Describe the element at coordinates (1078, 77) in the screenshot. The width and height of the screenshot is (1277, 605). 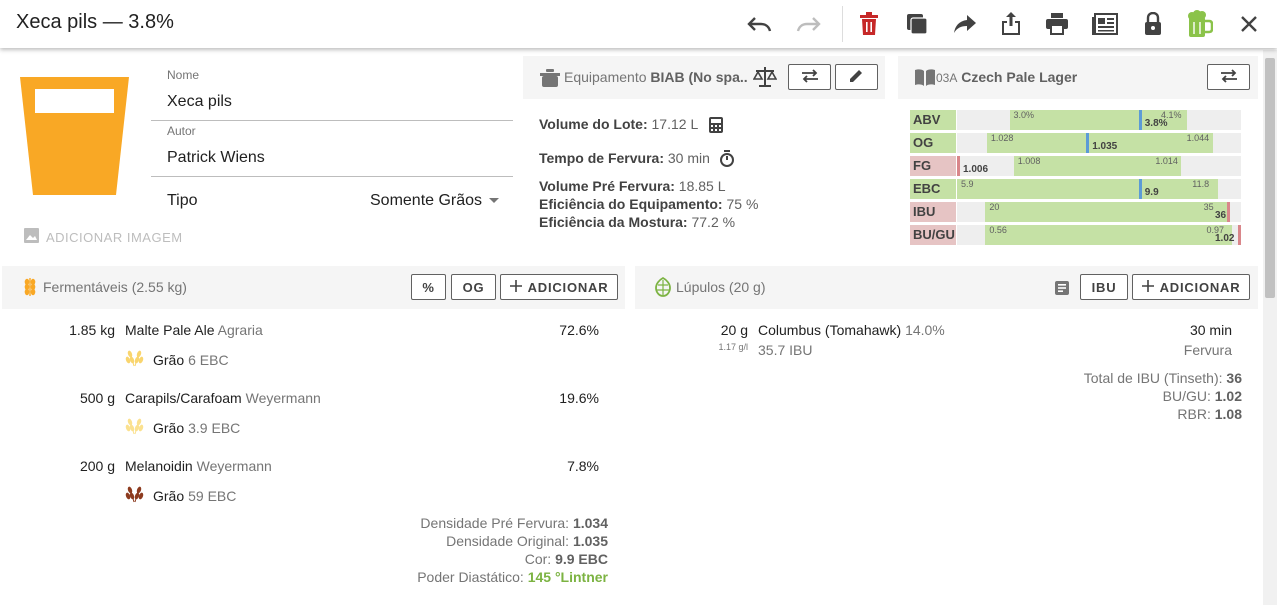
I see `style-header: 03A Czech Pale Lager` at that location.